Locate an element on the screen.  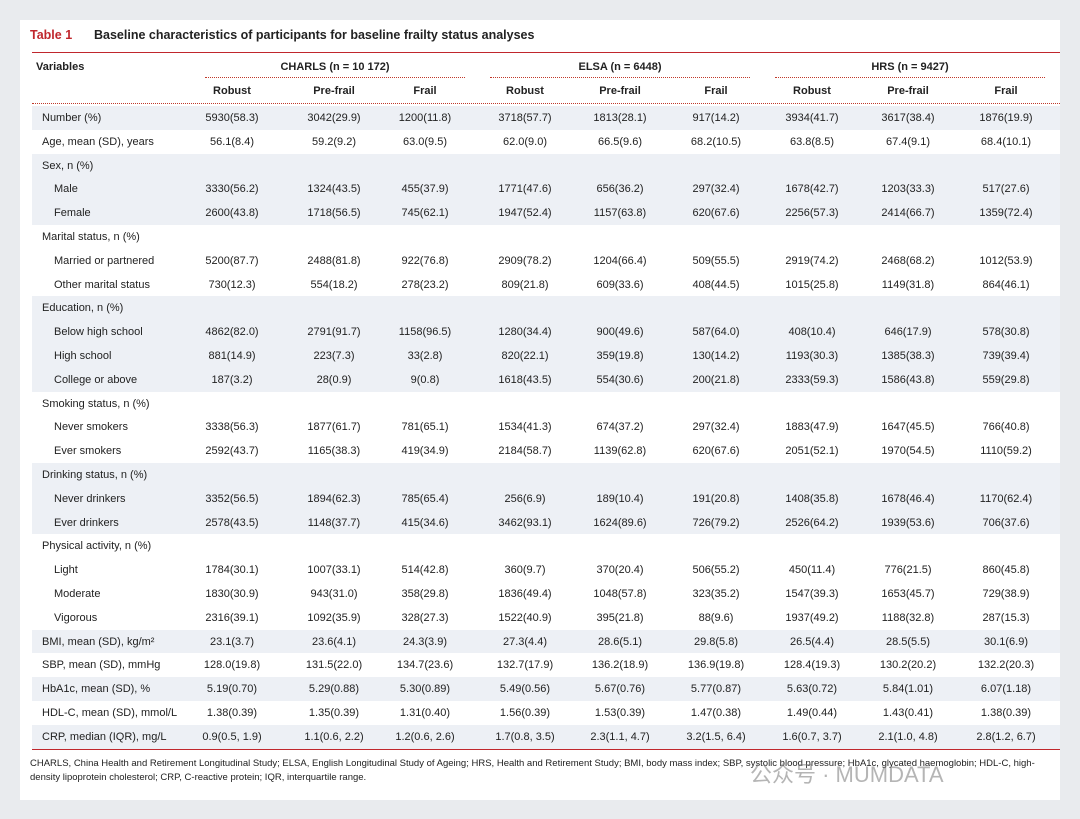
cell: 1830(30.9) is located at coordinates (232, 594).